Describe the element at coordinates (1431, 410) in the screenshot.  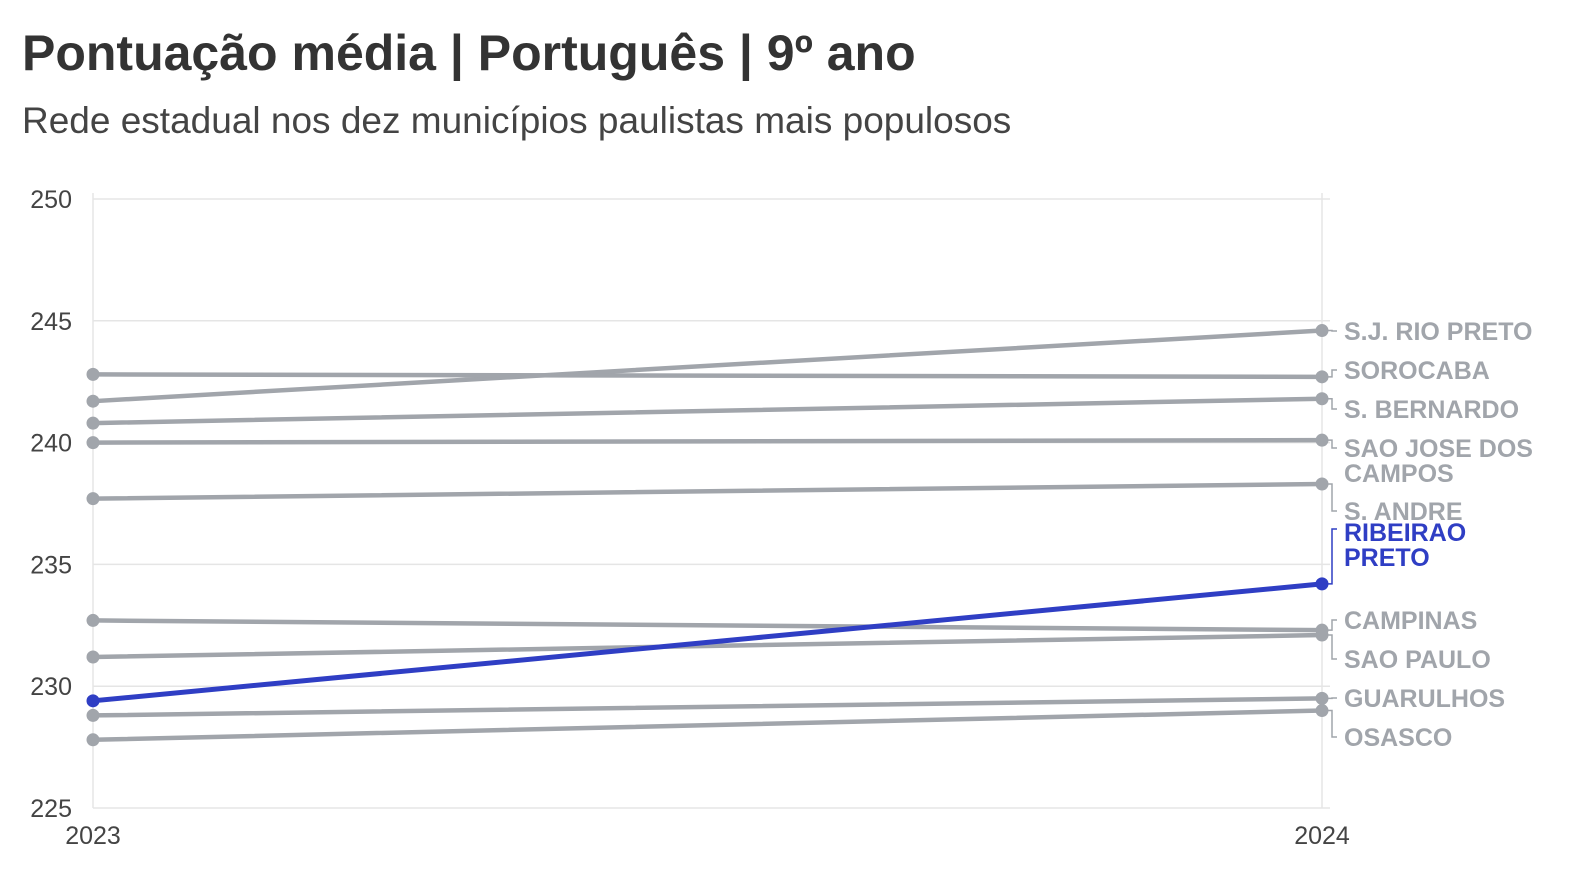
I see `series-label-s-bernardo: S. BERNARDO` at that location.